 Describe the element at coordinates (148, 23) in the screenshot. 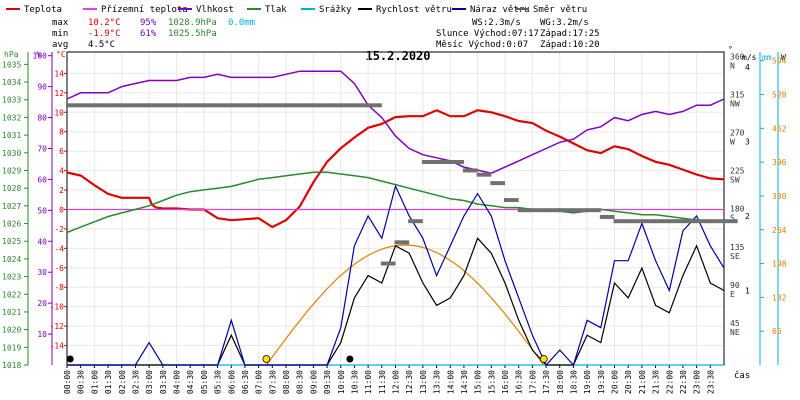

I see `max-hum: 95%` at that location.